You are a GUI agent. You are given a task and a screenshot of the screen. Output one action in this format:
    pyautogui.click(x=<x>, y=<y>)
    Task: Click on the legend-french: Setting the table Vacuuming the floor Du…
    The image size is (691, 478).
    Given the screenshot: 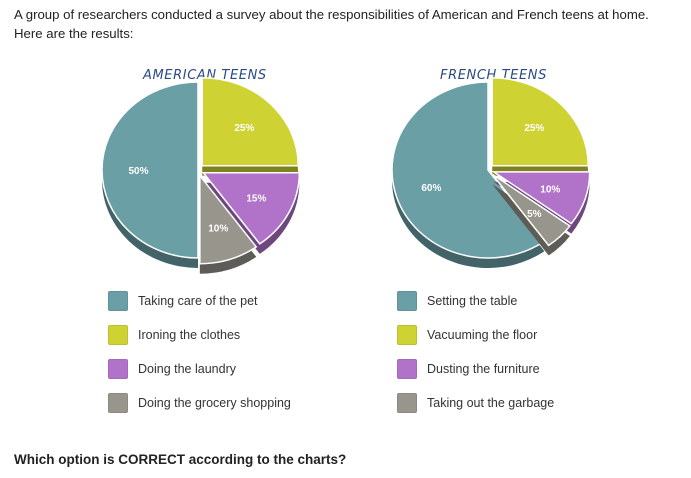 What is the action you would take?
    pyautogui.click(x=527, y=358)
    